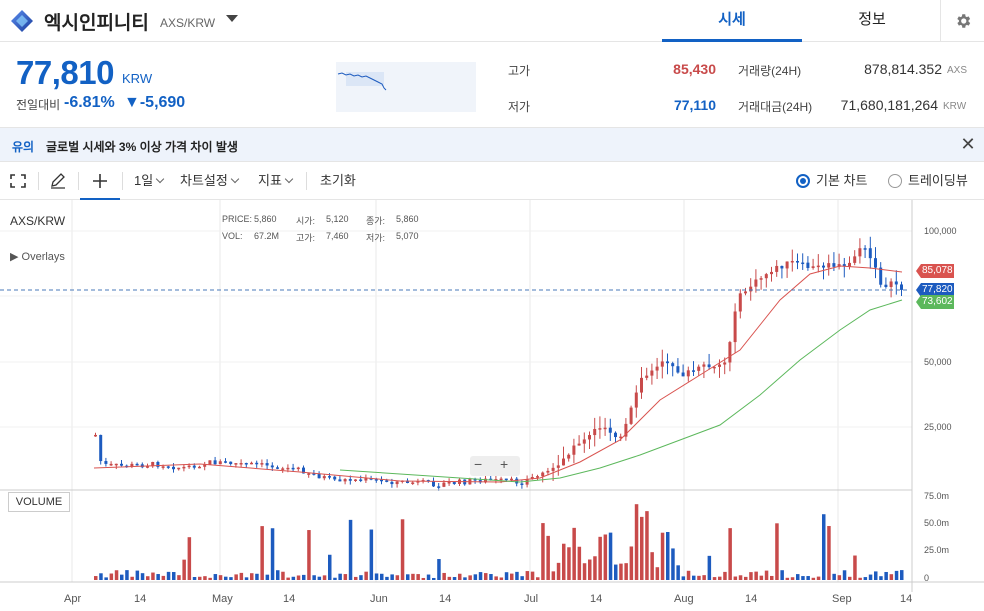  What do you see at coordinates (478, 464) in the screenshot?
I see `zoom-out-button: −` at bounding box center [478, 464].